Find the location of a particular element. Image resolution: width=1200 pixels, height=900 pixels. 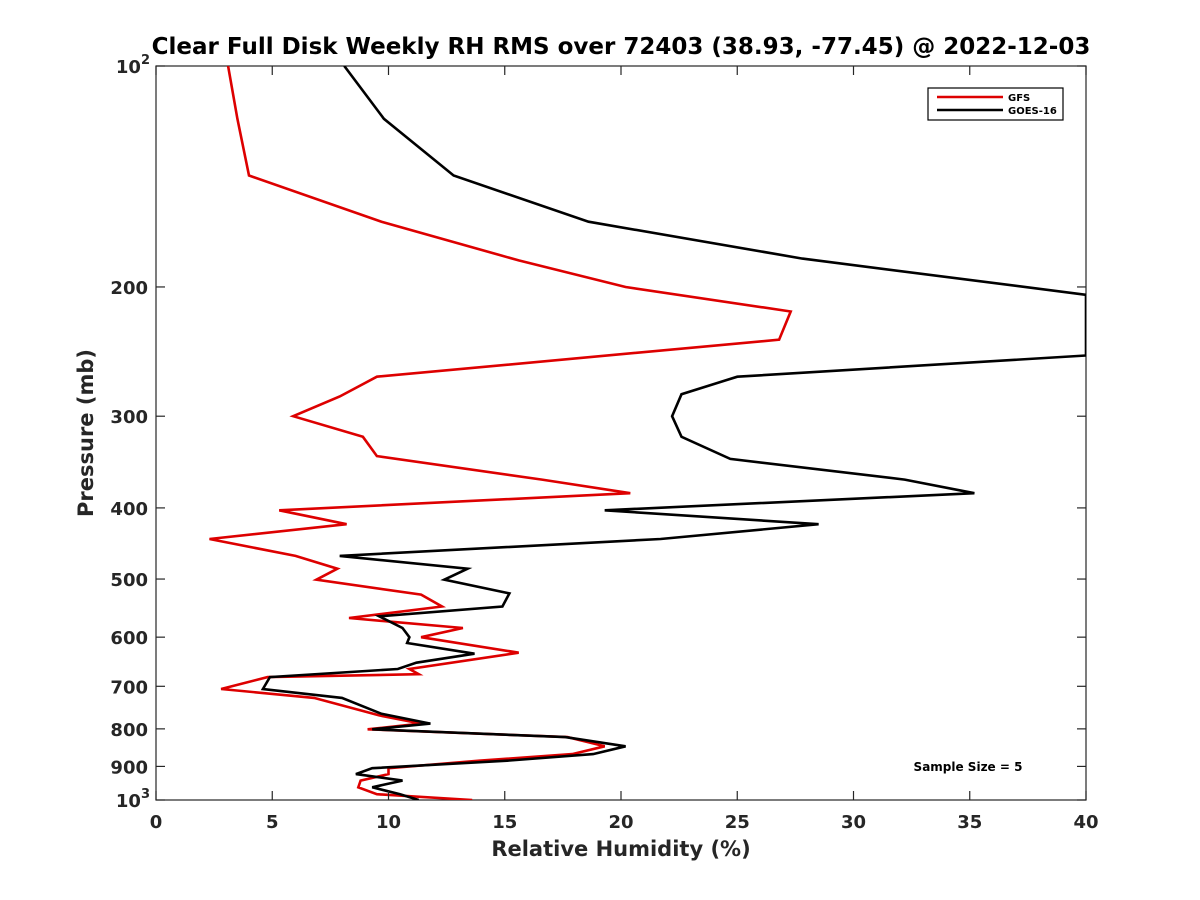

y-tick-exponent: 3 is located at coordinates (145, 794).